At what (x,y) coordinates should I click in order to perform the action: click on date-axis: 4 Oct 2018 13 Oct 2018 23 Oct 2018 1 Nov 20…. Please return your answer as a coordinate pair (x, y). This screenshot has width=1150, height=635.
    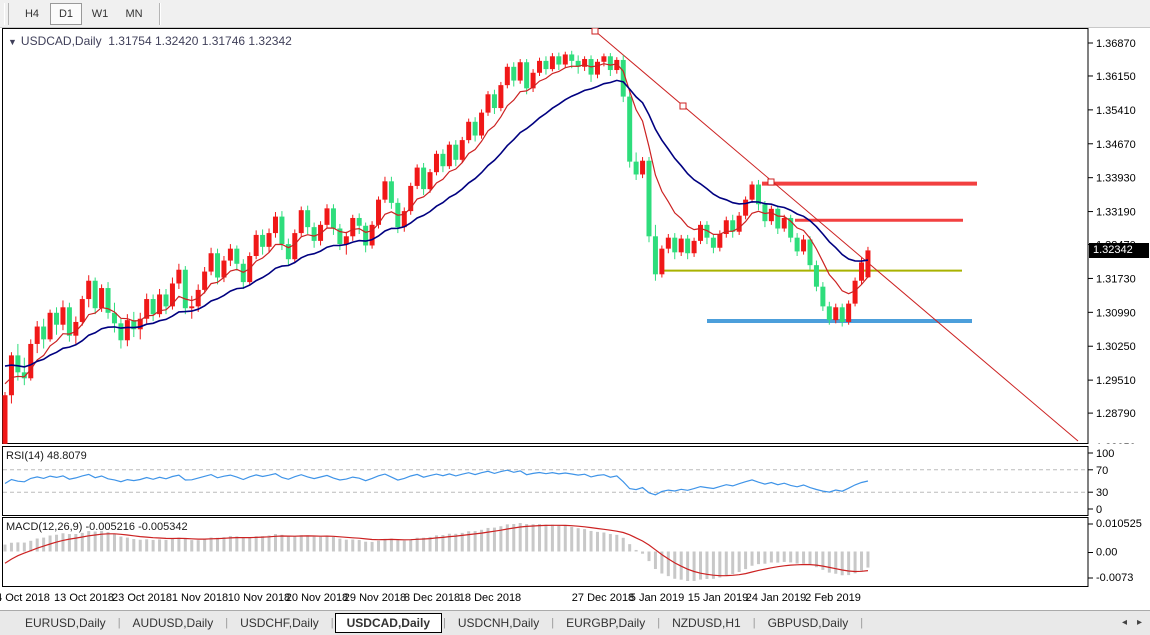
    Looking at the image, I should click on (575, 599).